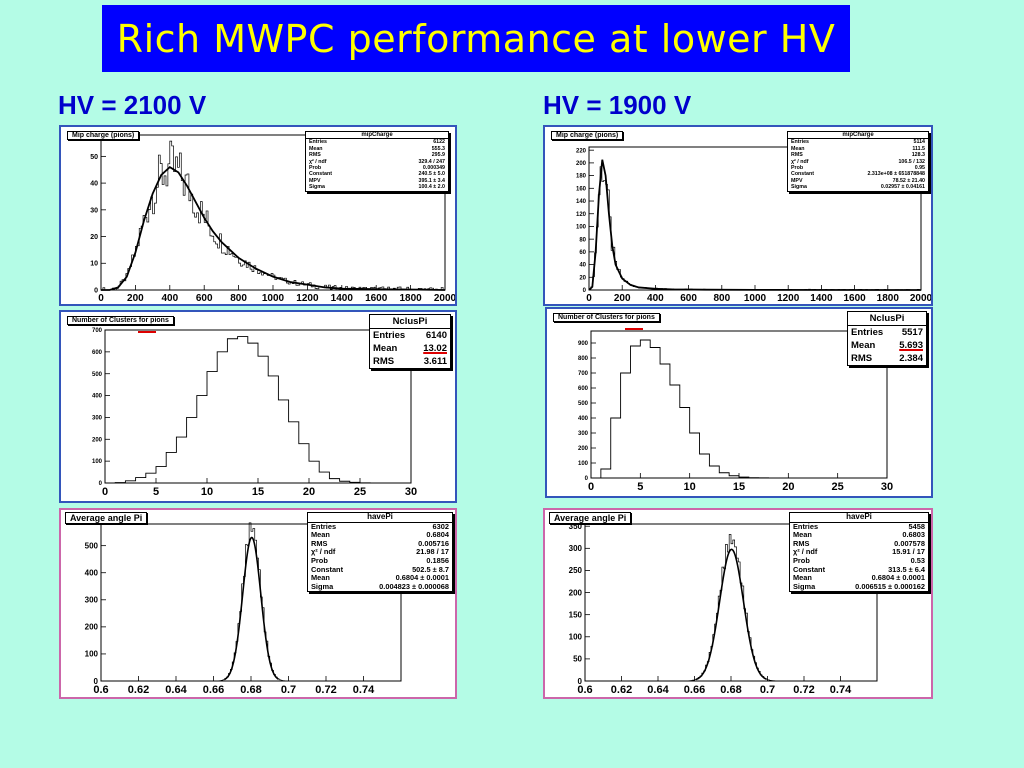  I want to click on x-tick-label: 20, so click(309, 492).